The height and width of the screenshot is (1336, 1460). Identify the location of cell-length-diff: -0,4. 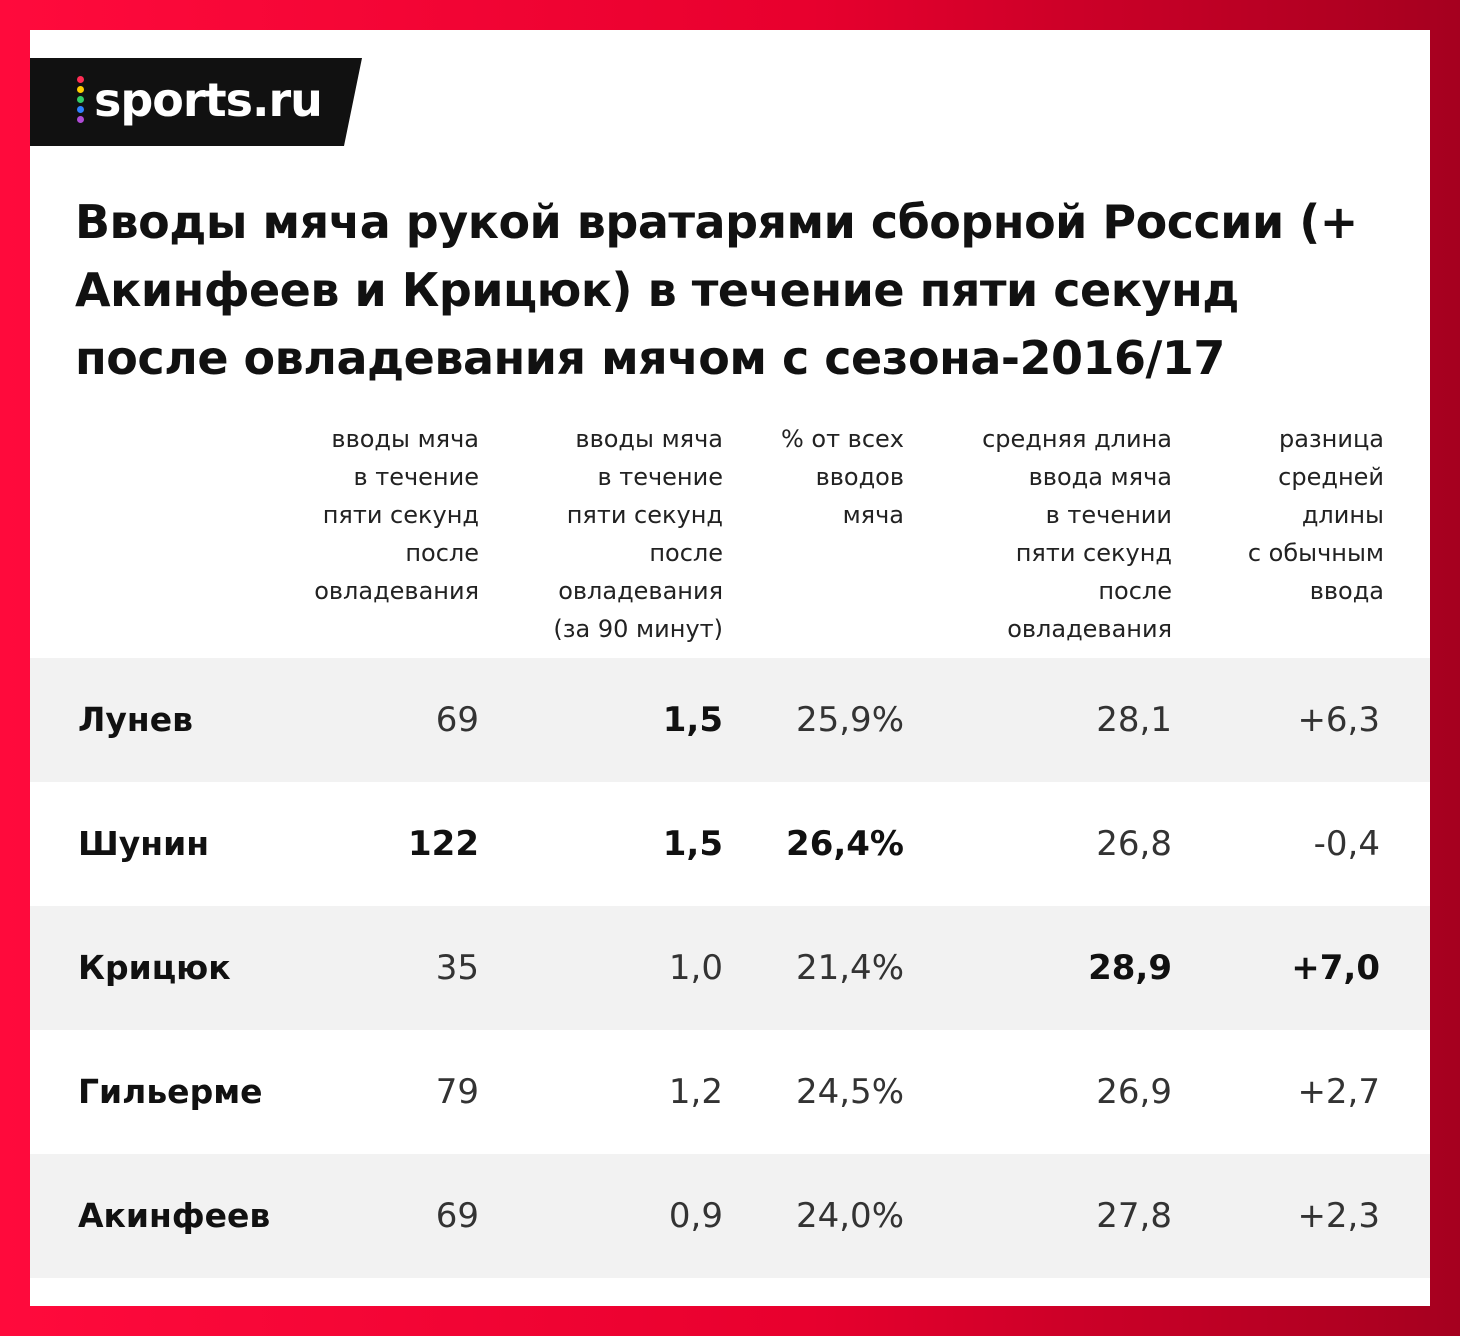
(1346, 844).